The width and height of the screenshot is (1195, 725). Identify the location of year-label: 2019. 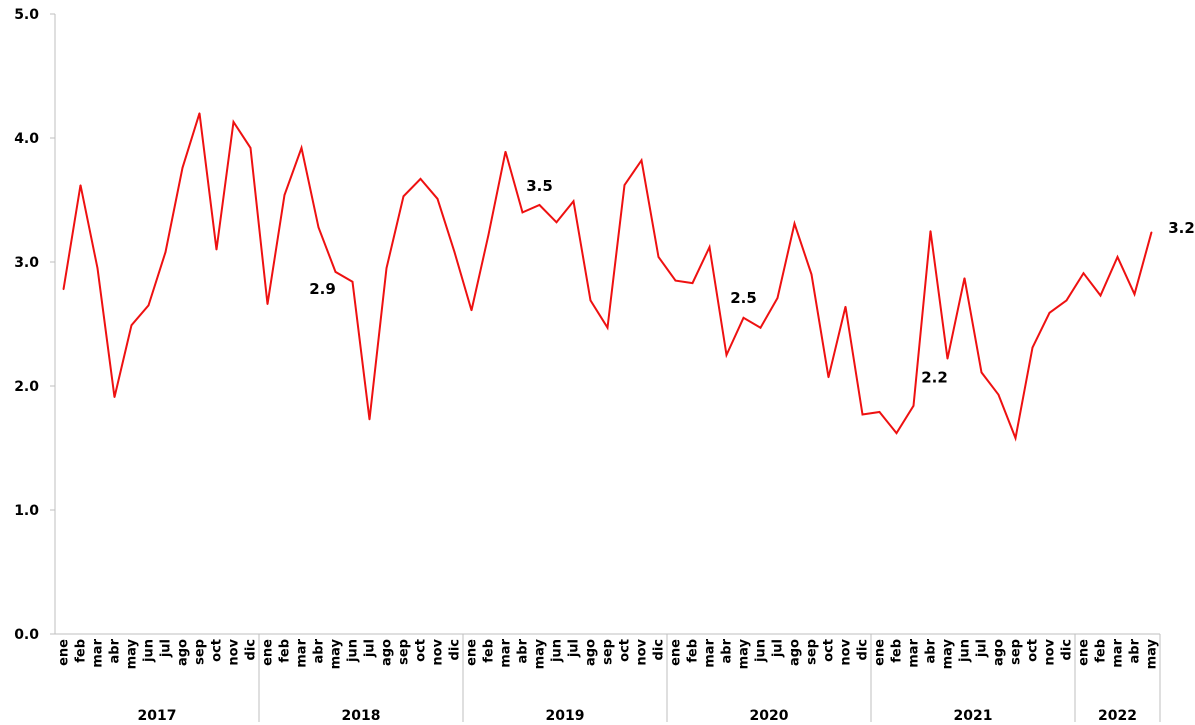
(565, 716).